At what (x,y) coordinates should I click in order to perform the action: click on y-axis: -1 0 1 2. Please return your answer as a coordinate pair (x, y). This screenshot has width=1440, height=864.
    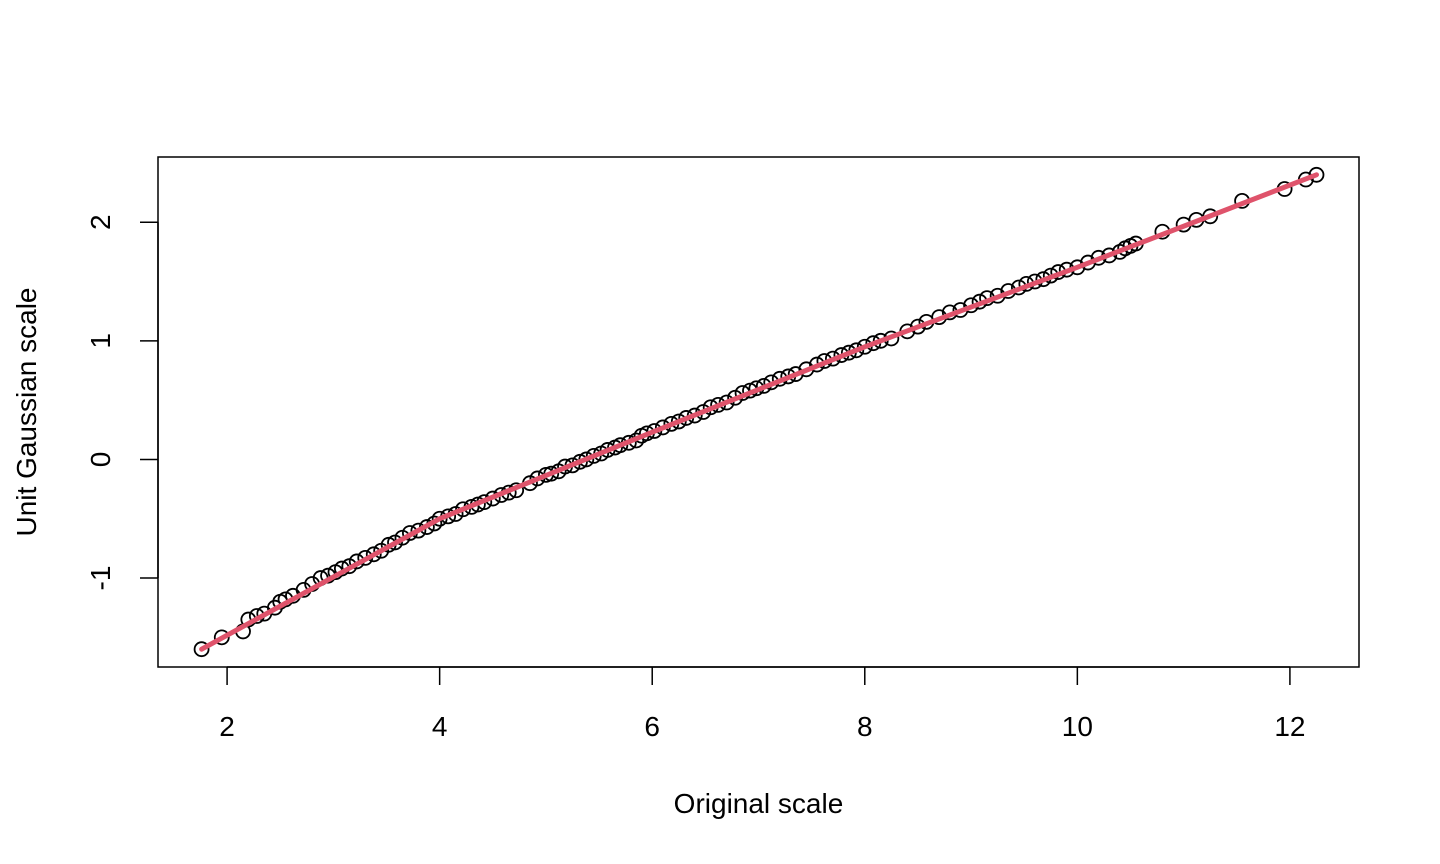
    Looking at the image, I should click on (122, 402).